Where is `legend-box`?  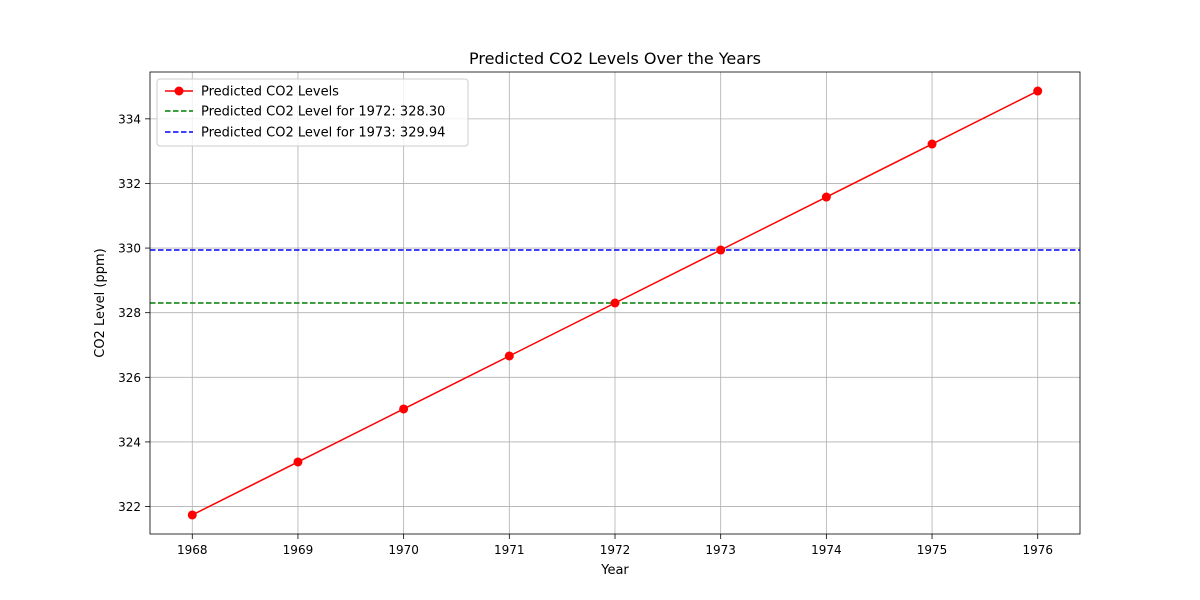
legend-box is located at coordinates (312, 112).